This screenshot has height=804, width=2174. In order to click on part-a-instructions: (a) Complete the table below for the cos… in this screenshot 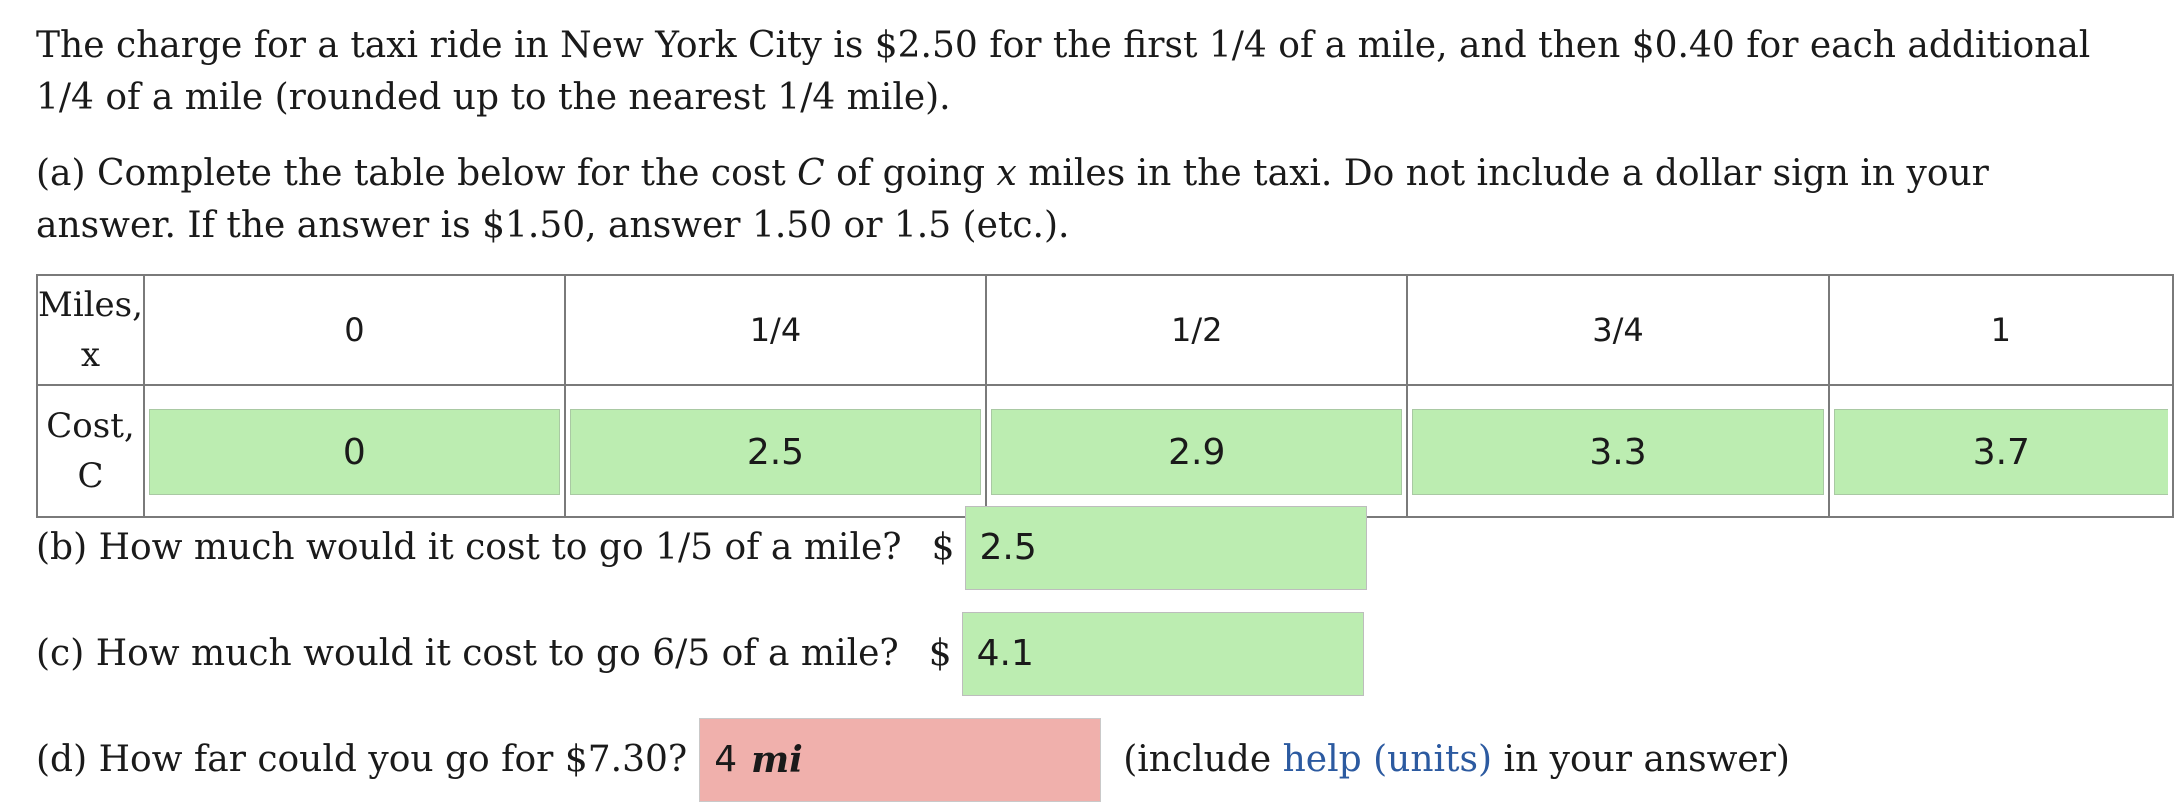, I will do `click(1086, 200)`.